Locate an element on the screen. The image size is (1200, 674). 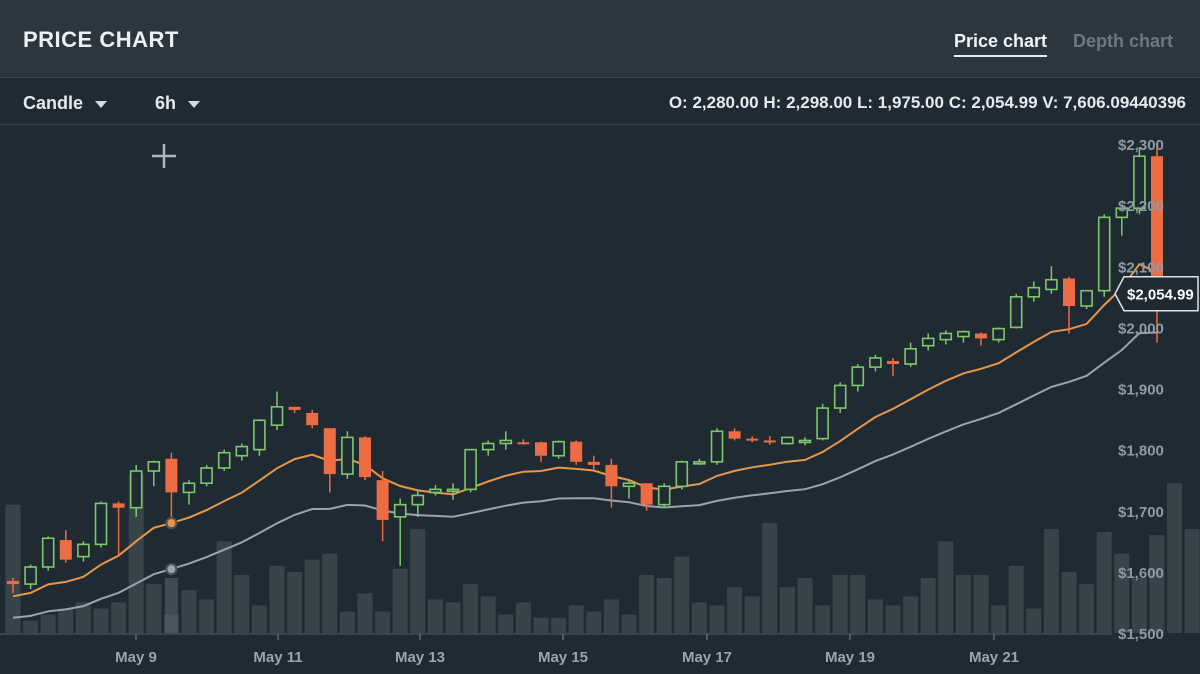
close-value: 2,054.99 is located at coordinates (1004, 102).